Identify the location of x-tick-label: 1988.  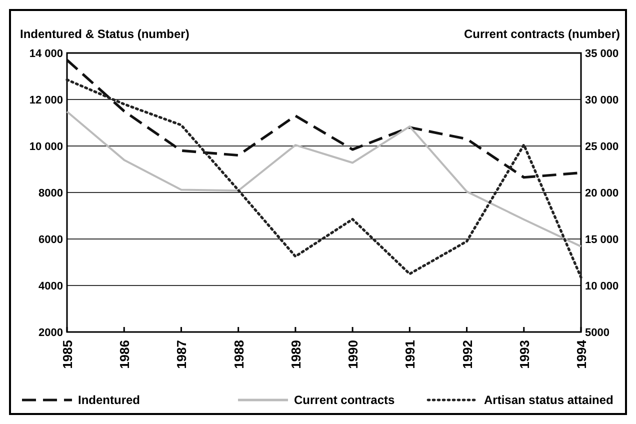
(238, 354).